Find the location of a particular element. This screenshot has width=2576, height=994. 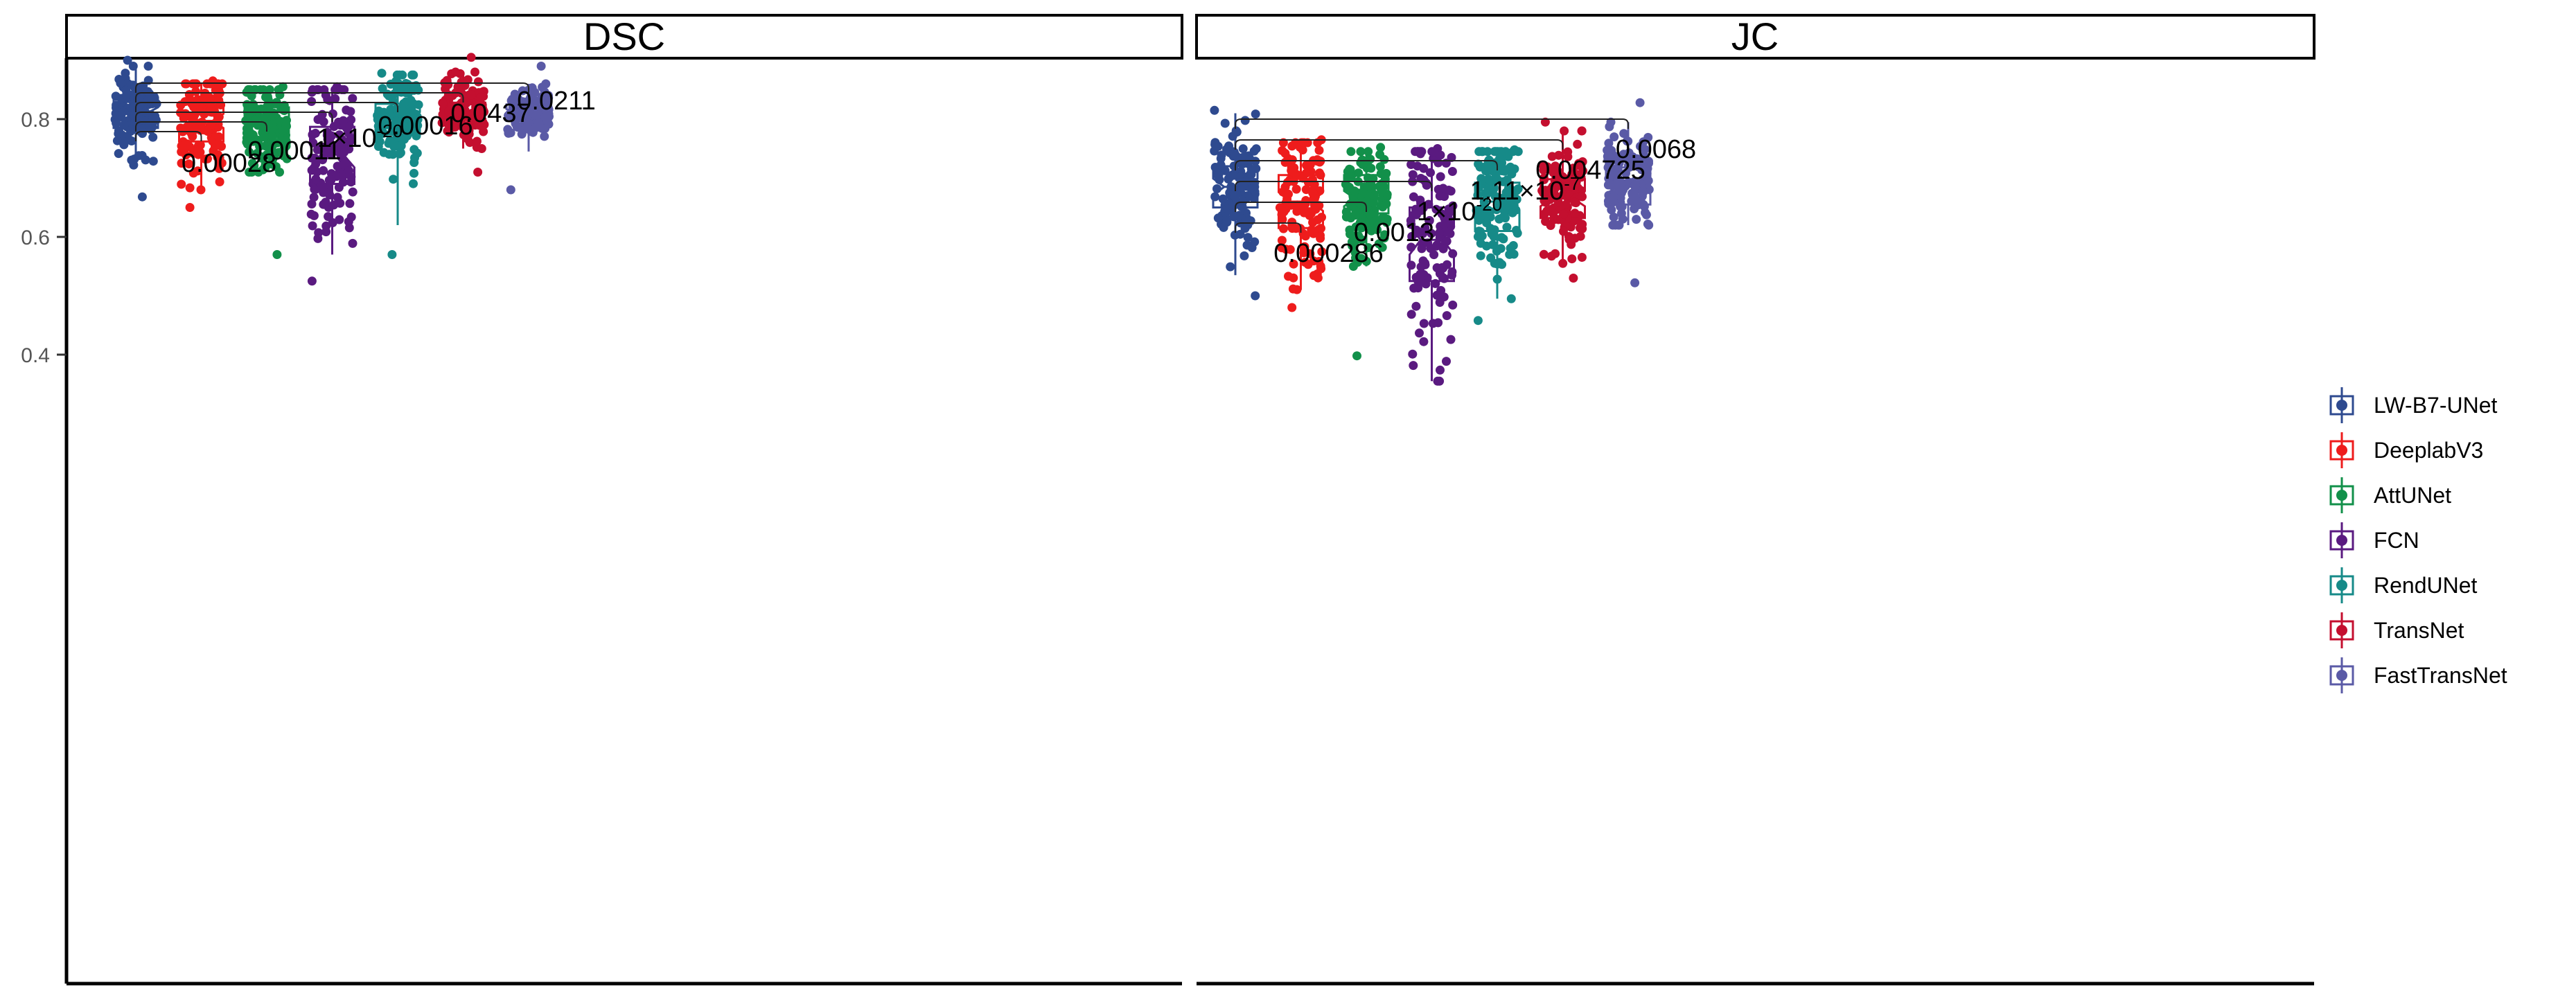

p-value-label: 0.0068 is located at coordinates (1656, 149).